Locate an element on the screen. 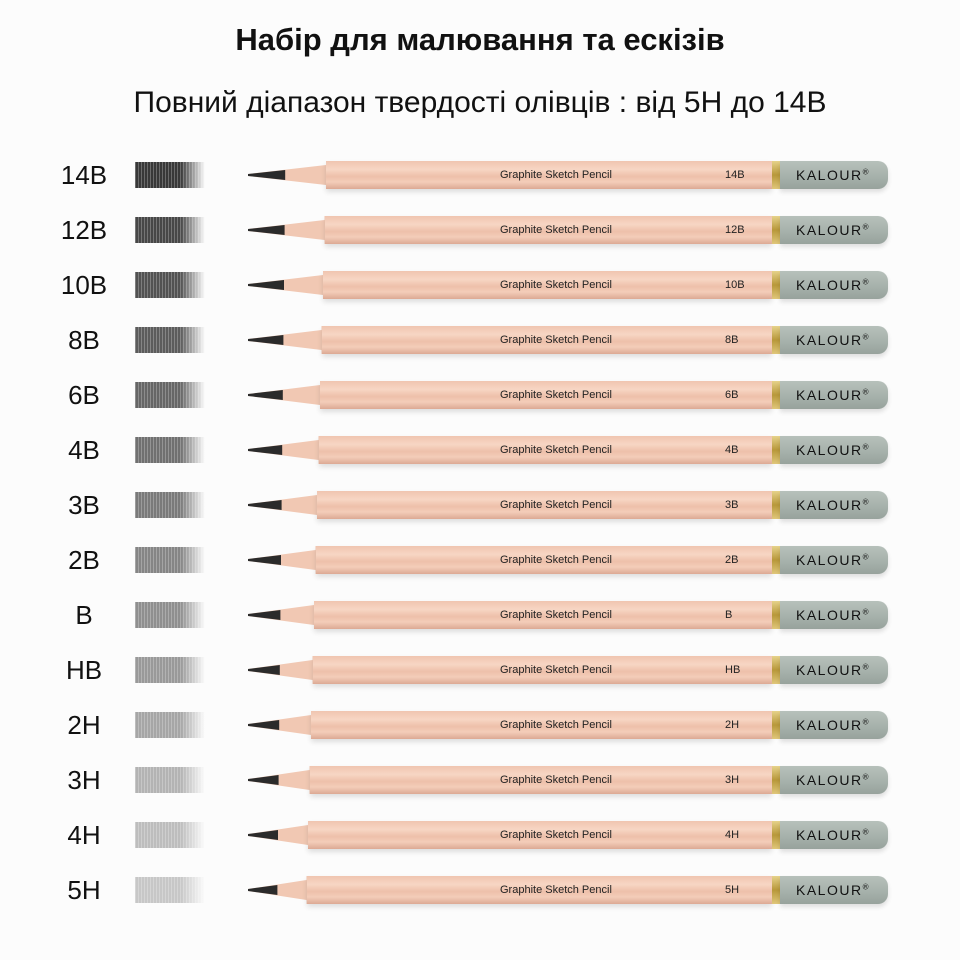 This screenshot has height=960, width=960. pencil-body: Graphite Sketch Pencil 5H is located at coordinates (539, 890).